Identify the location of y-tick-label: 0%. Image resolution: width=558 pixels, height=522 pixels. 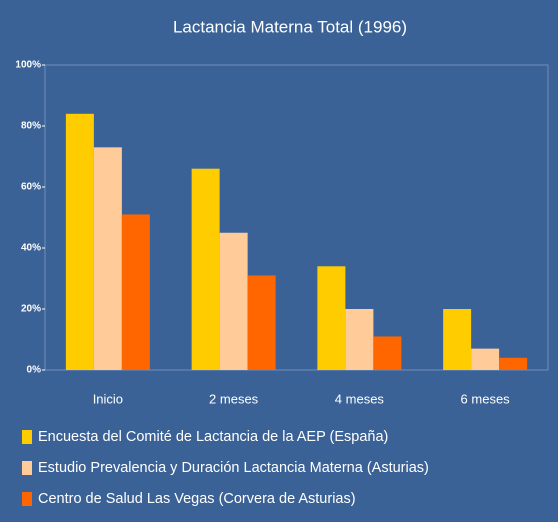
(34, 370).